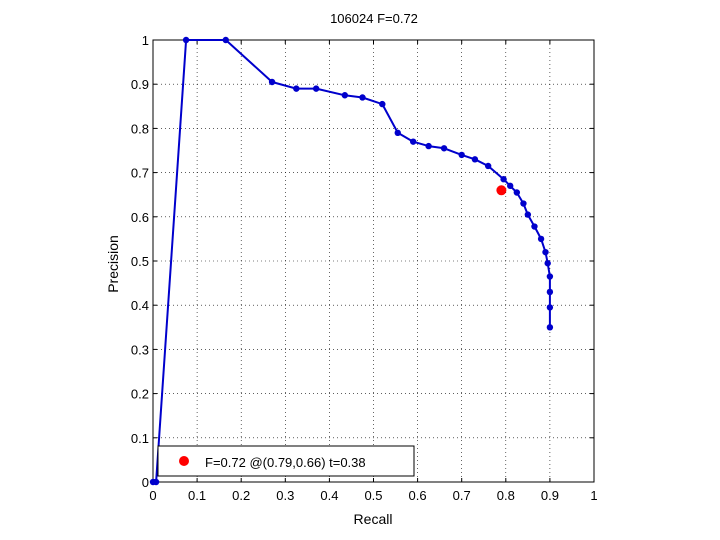 The width and height of the screenshot is (720, 540). What do you see at coordinates (140, 173) in the screenshot?
I see `y-tick-label: 0.7` at bounding box center [140, 173].